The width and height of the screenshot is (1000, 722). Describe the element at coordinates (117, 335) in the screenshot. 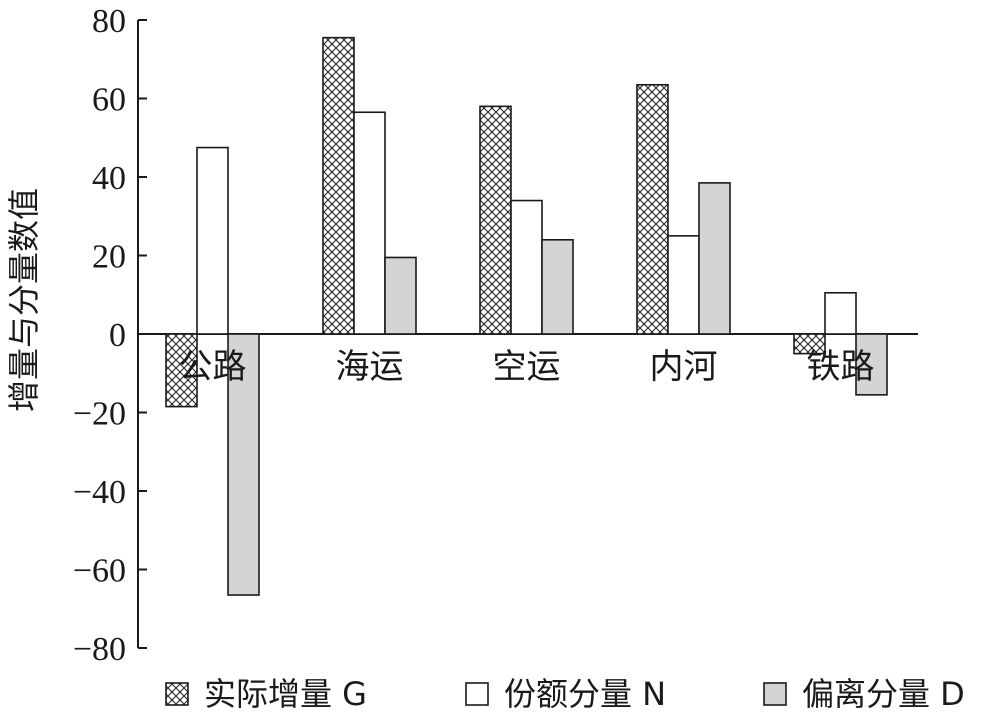

I see `y-tick-label: 0` at that location.